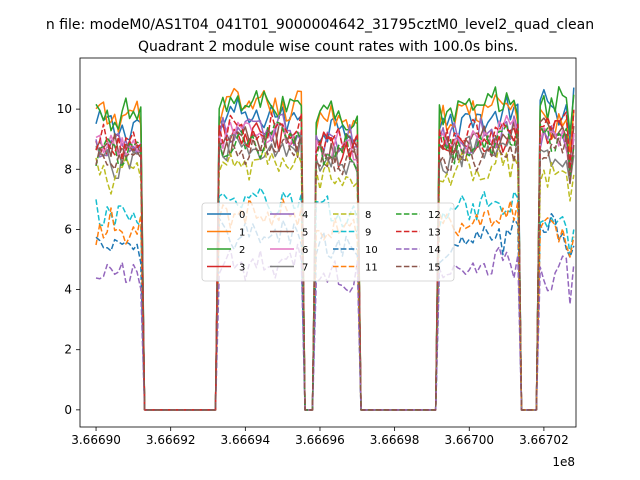  Describe the element at coordinates (544, 440) in the screenshot. I see `x-tick-label: 3.66702` at that location.